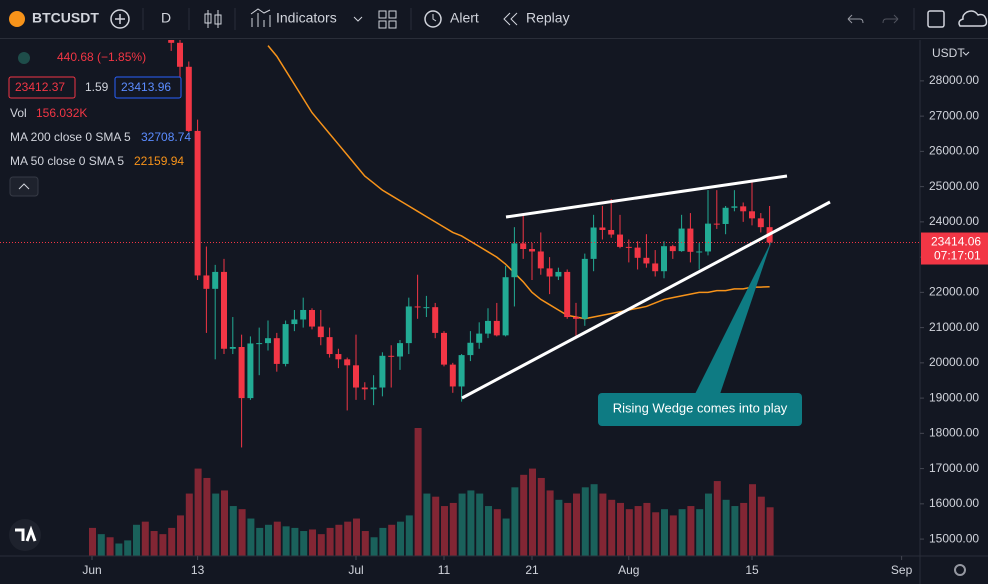  What do you see at coordinates (966, 53) in the screenshot?
I see `currency-chevron` at bounding box center [966, 53].